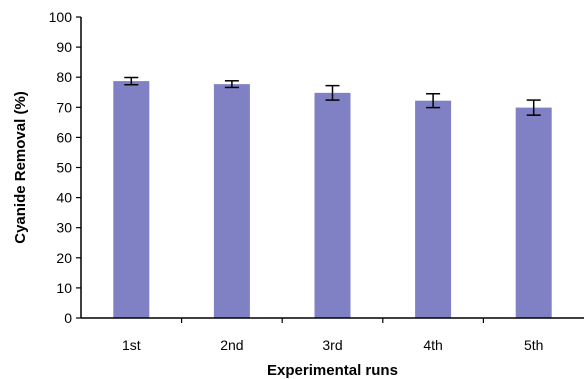 This screenshot has height=379, width=584. What do you see at coordinates (61, 17) in the screenshot?
I see `y-tick-label: 100` at bounding box center [61, 17].